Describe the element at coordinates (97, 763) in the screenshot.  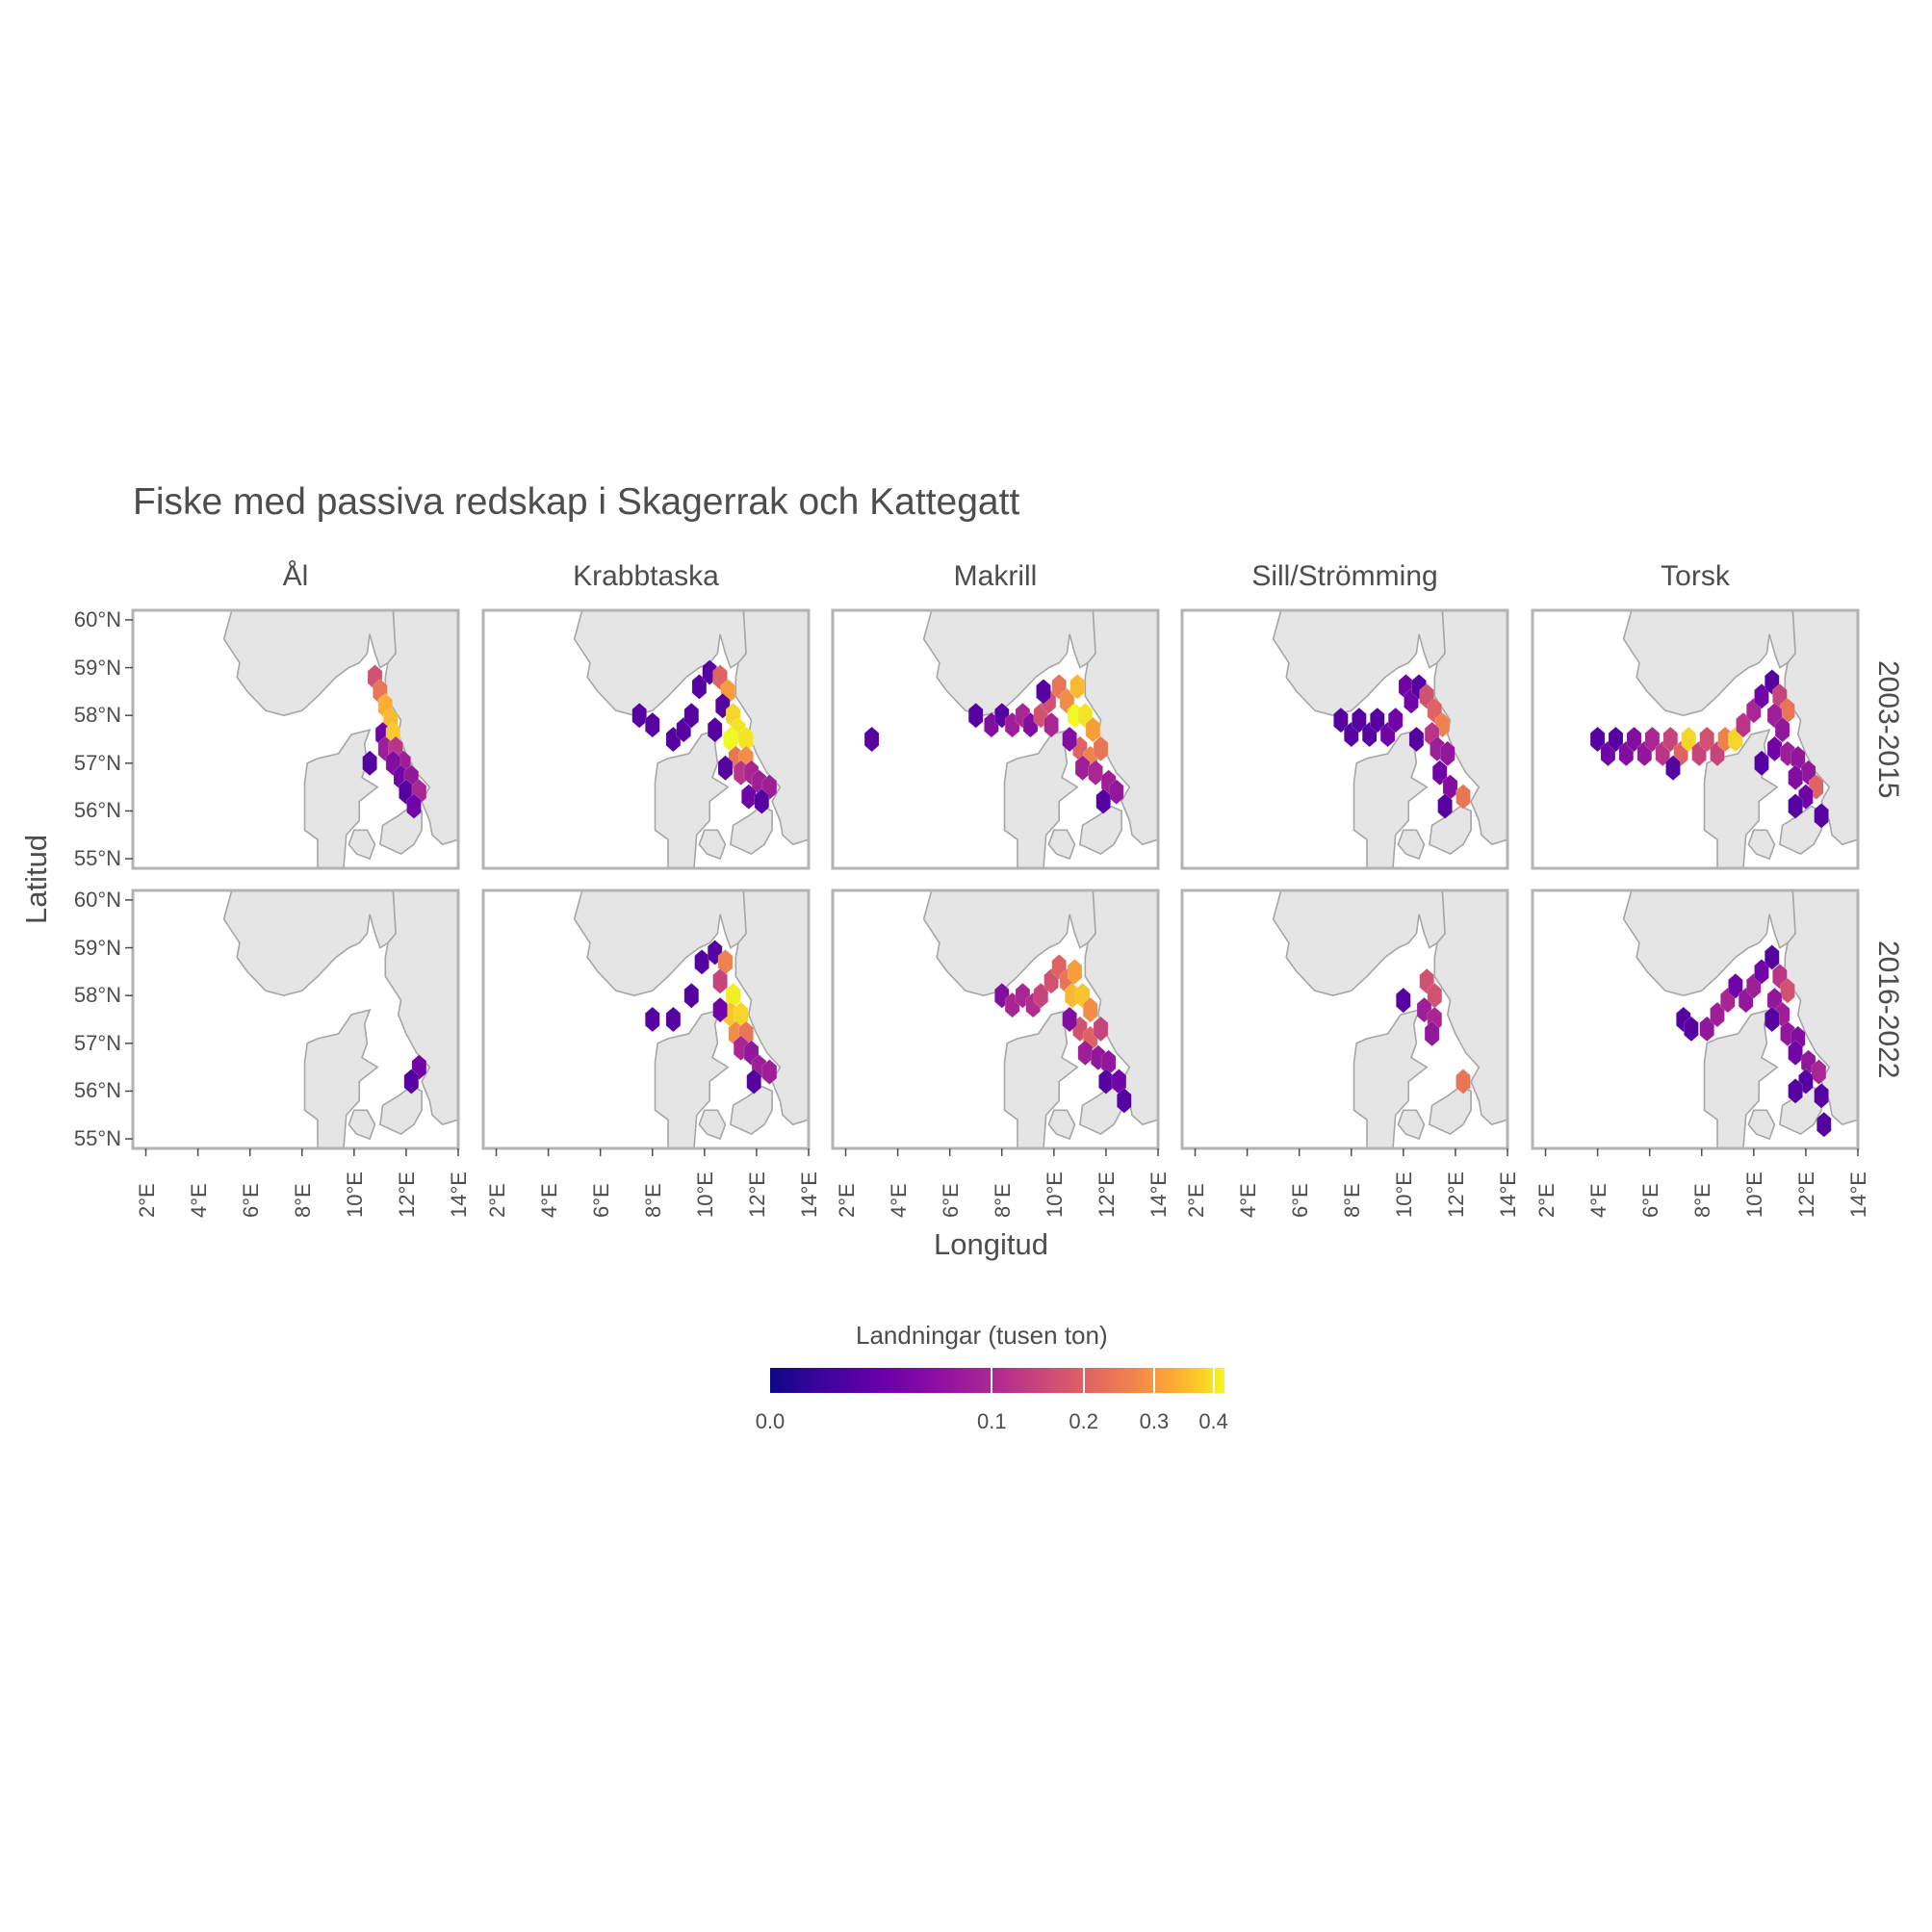
I see `y-tick-label: 57°N` at that location.